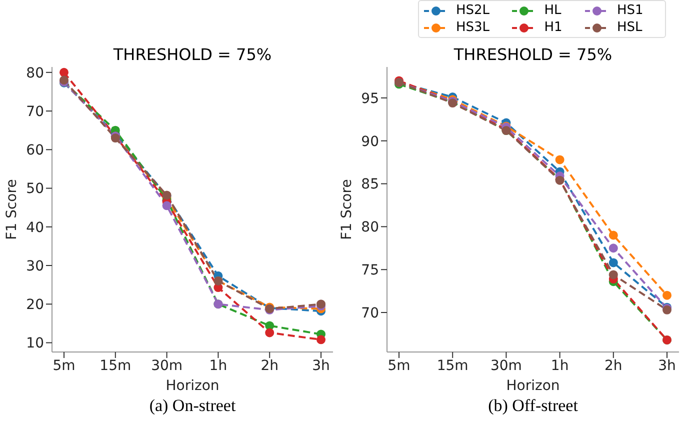  I want to click on text: (a) On-street, so click(192, 406).